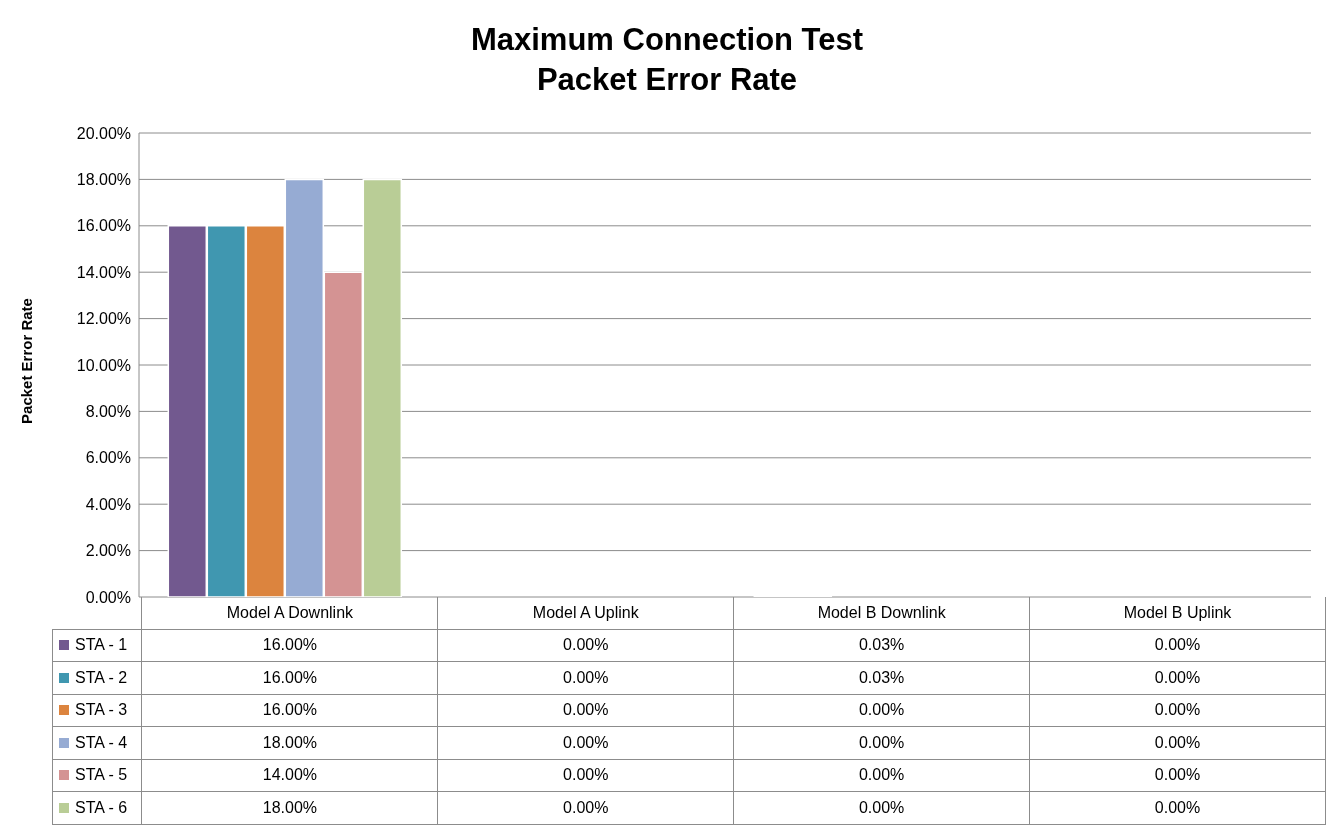 This screenshot has height=827, width=1334. Describe the element at coordinates (97, 710) in the screenshot. I see `legend-label: STA - 3` at that location.